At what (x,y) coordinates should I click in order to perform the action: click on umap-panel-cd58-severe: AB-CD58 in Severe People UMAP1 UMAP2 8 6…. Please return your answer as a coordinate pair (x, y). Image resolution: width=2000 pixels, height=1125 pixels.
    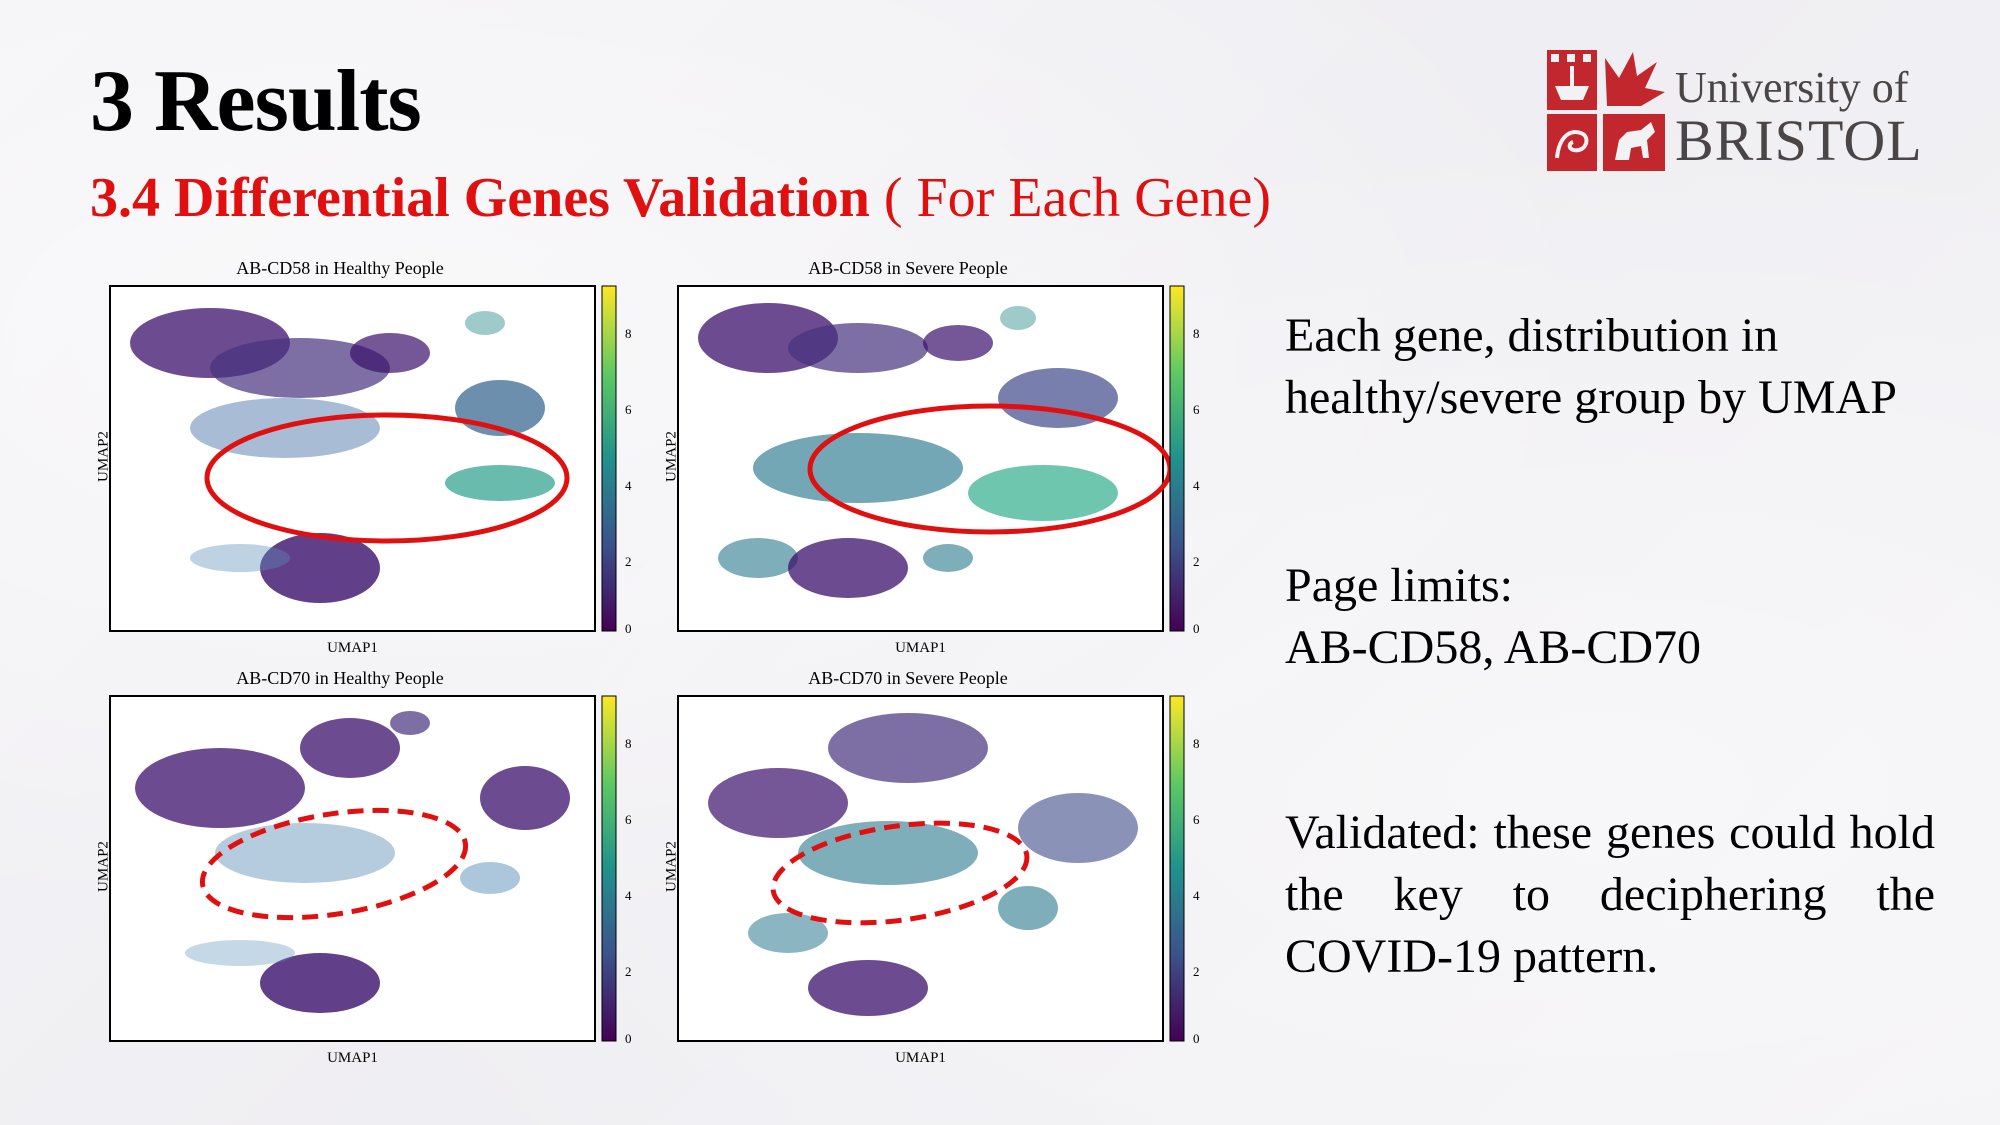
    Looking at the image, I should click on (938, 463).